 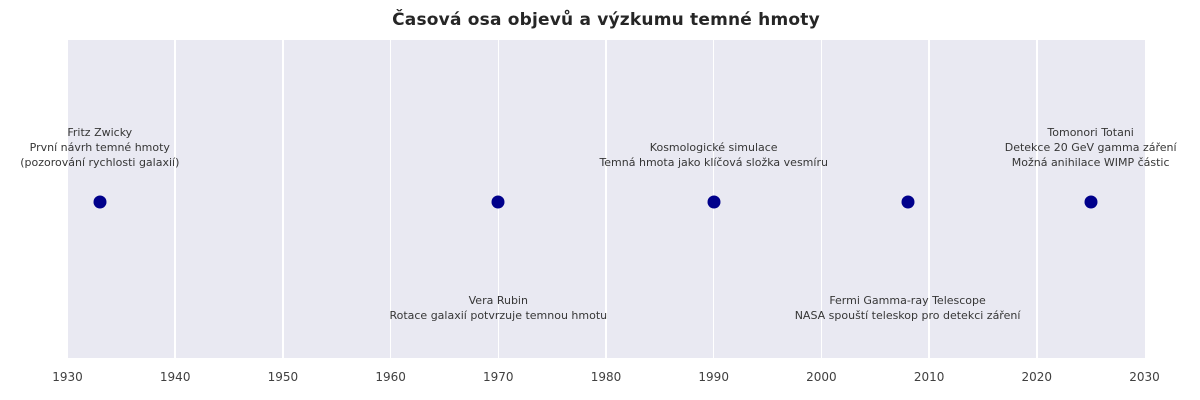 What do you see at coordinates (929, 377) in the screenshot?
I see `x-tick-label-2010: 2010` at bounding box center [929, 377].